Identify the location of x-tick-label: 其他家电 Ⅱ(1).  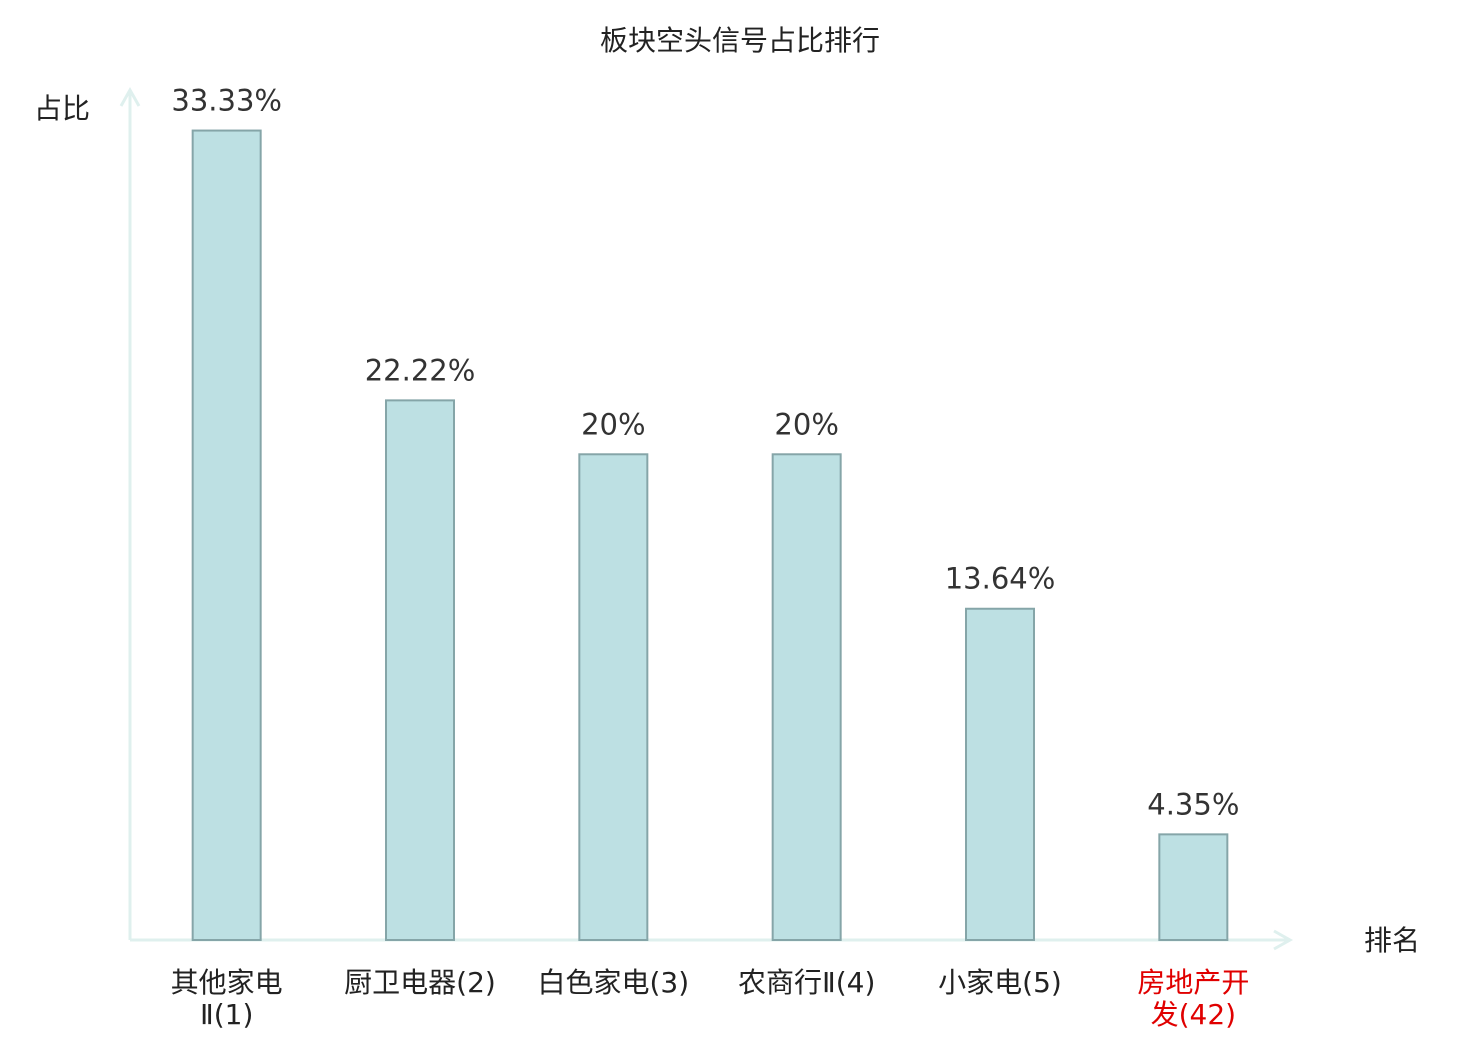
(227, 998).